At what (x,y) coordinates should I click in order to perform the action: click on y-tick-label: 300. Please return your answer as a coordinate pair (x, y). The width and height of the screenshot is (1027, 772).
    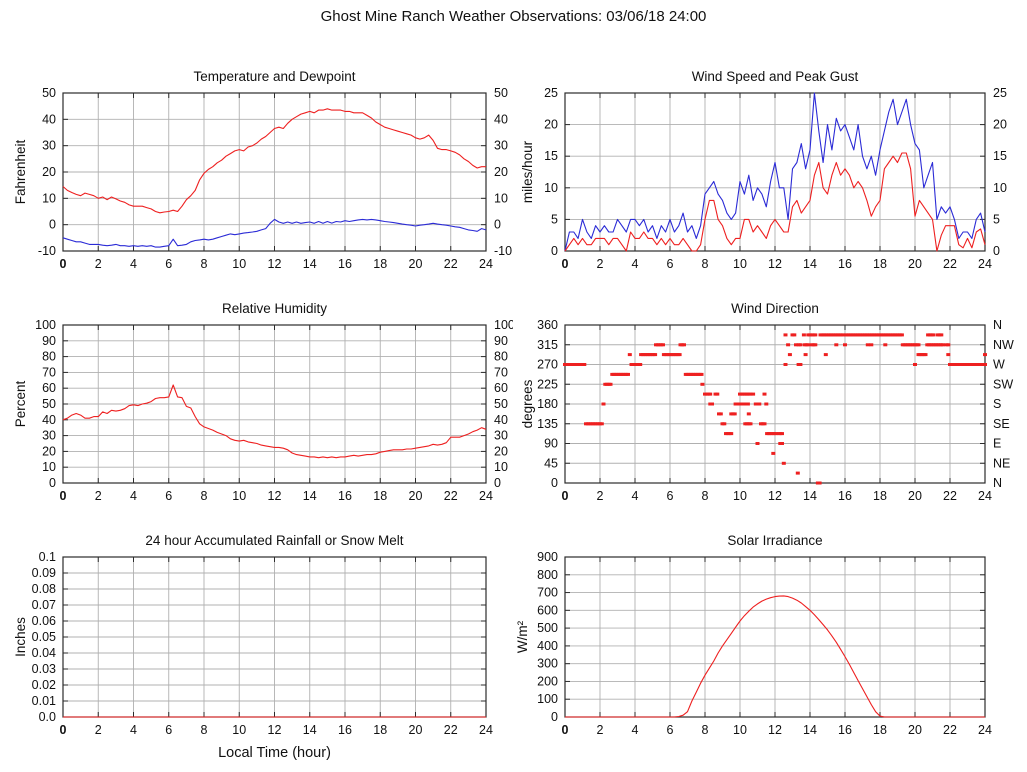
    Looking at the image, I should click on (547, 664).